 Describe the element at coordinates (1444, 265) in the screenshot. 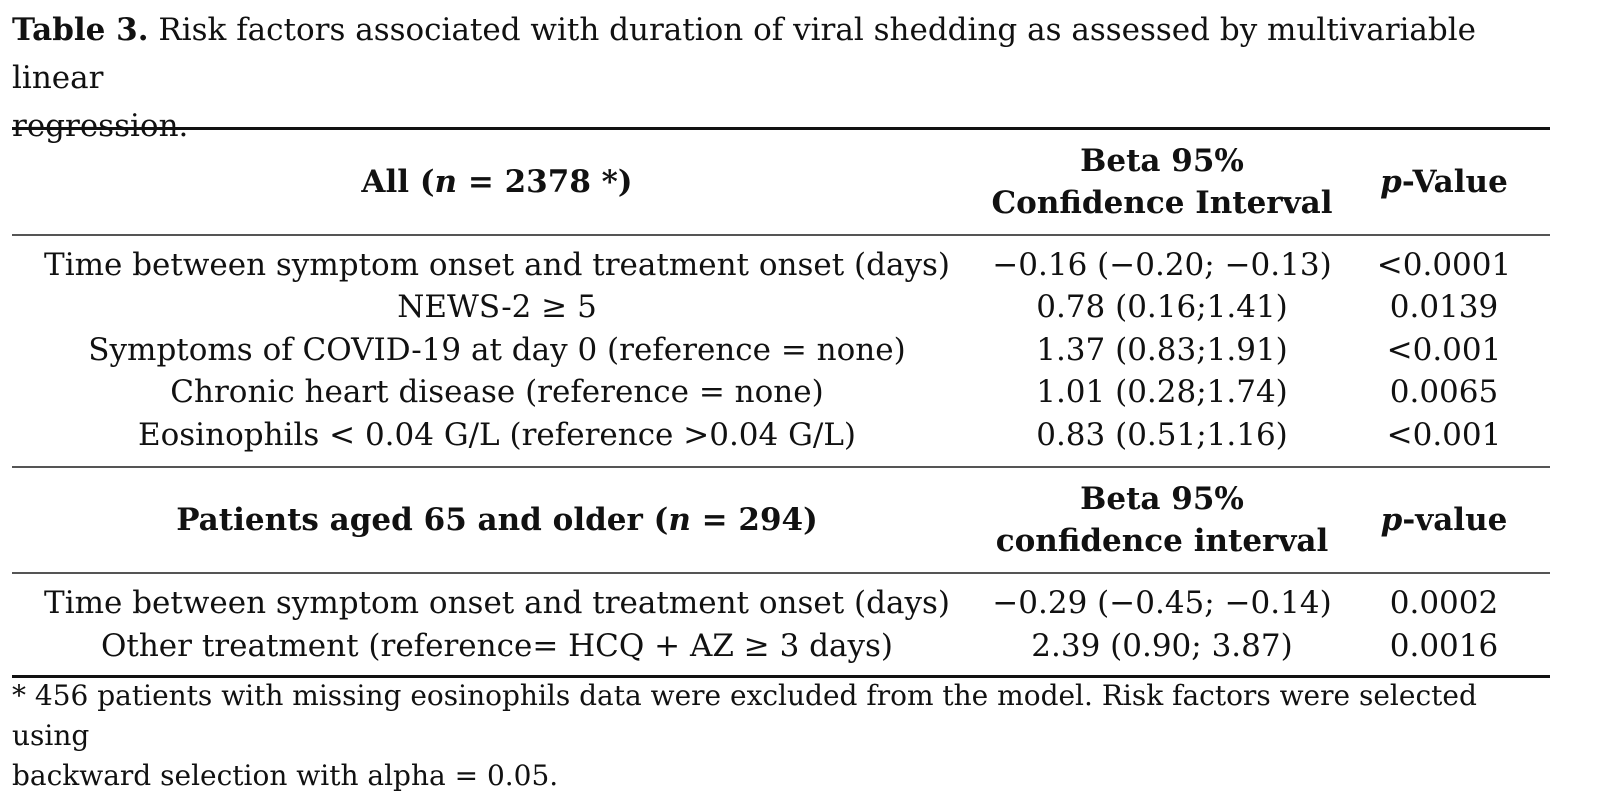

I see `table-row-pvalue: <0.0001` at that location.